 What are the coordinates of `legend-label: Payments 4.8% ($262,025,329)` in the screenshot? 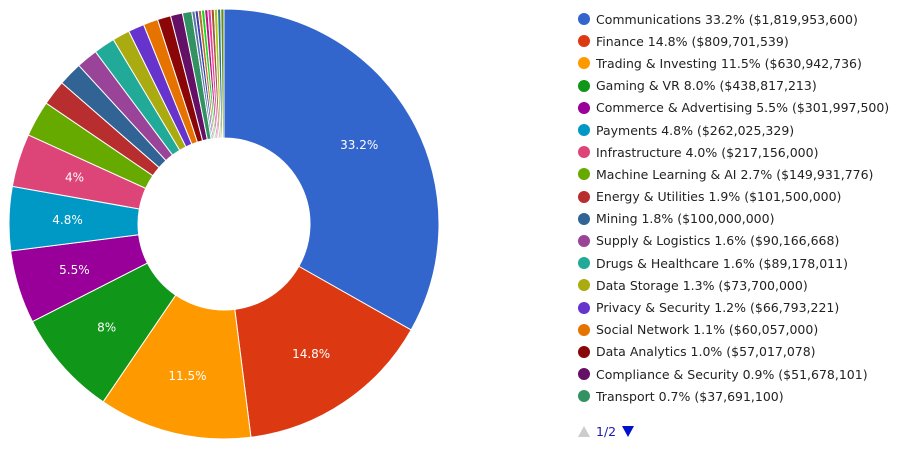 It's located at (695, 130).